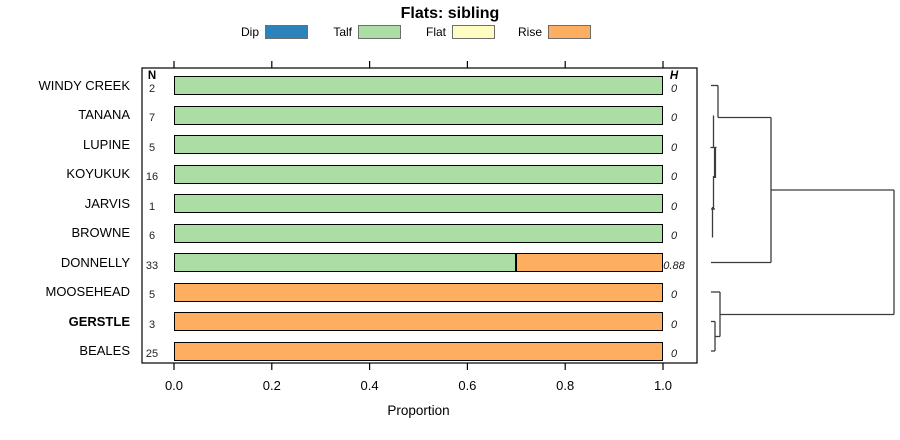 The width and height of the screenshot is (900, 440). Describe the element at coordinates (565, 385) in the screenshot. I see `x-tick-label: 0.8` at that location.